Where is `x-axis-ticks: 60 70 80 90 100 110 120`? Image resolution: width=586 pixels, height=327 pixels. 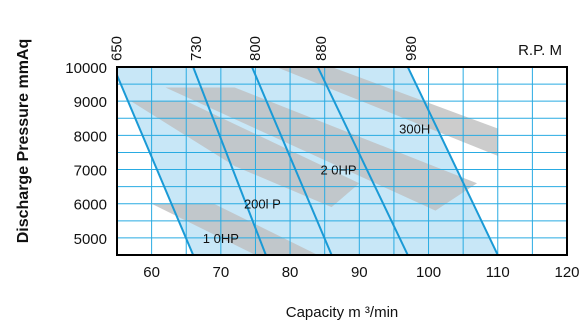
x-axis-ticks: 60 70 80 90 100 110 120 is located at coordinates (361, 272).